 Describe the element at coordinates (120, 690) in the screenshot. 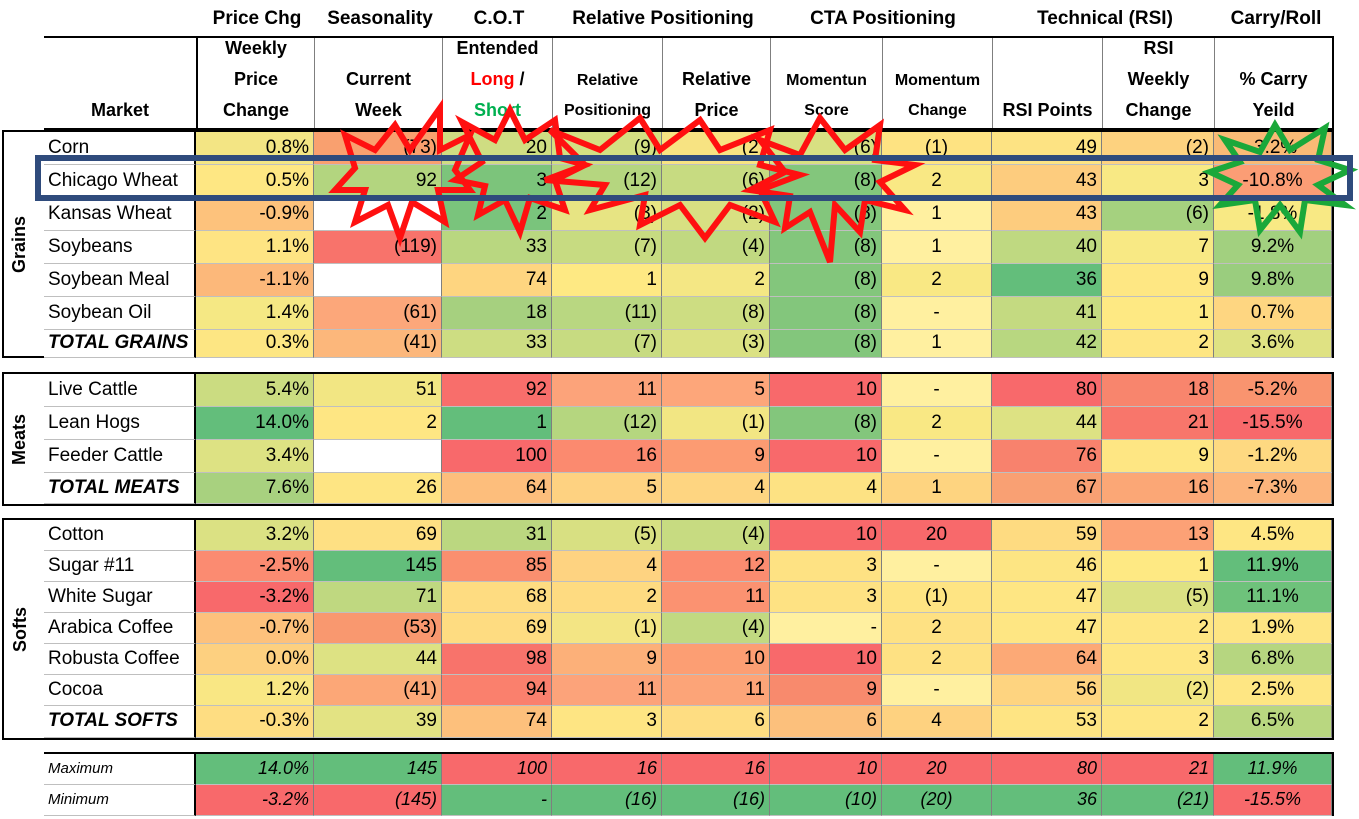

I see `cell-market: Cocoa` at that location.